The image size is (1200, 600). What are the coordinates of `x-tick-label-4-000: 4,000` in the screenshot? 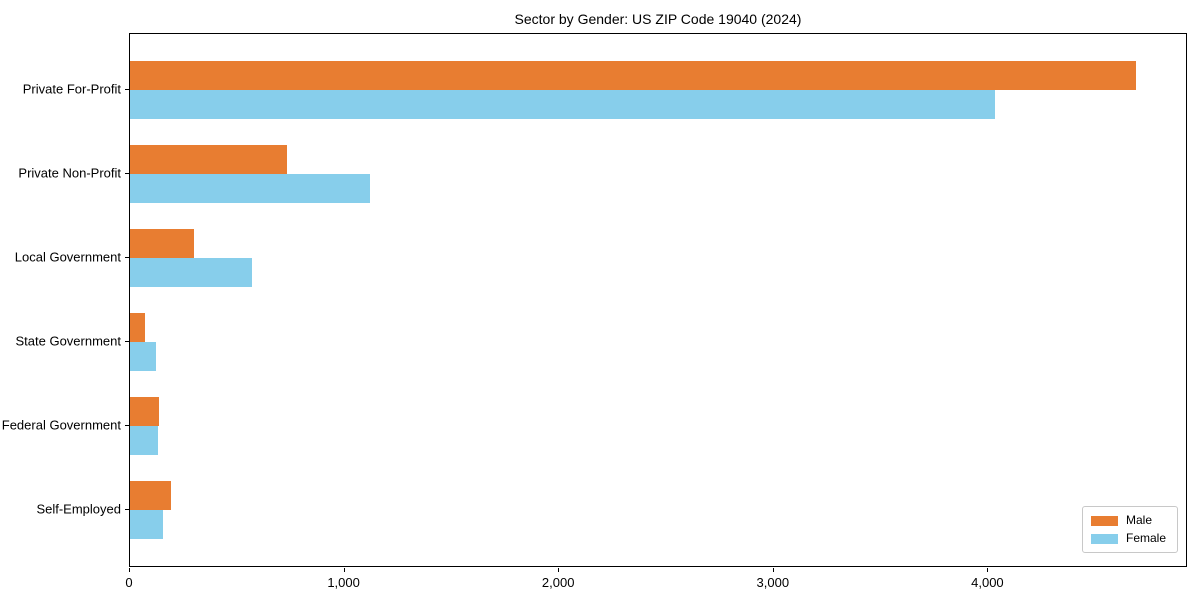 It's located at (987, 582).